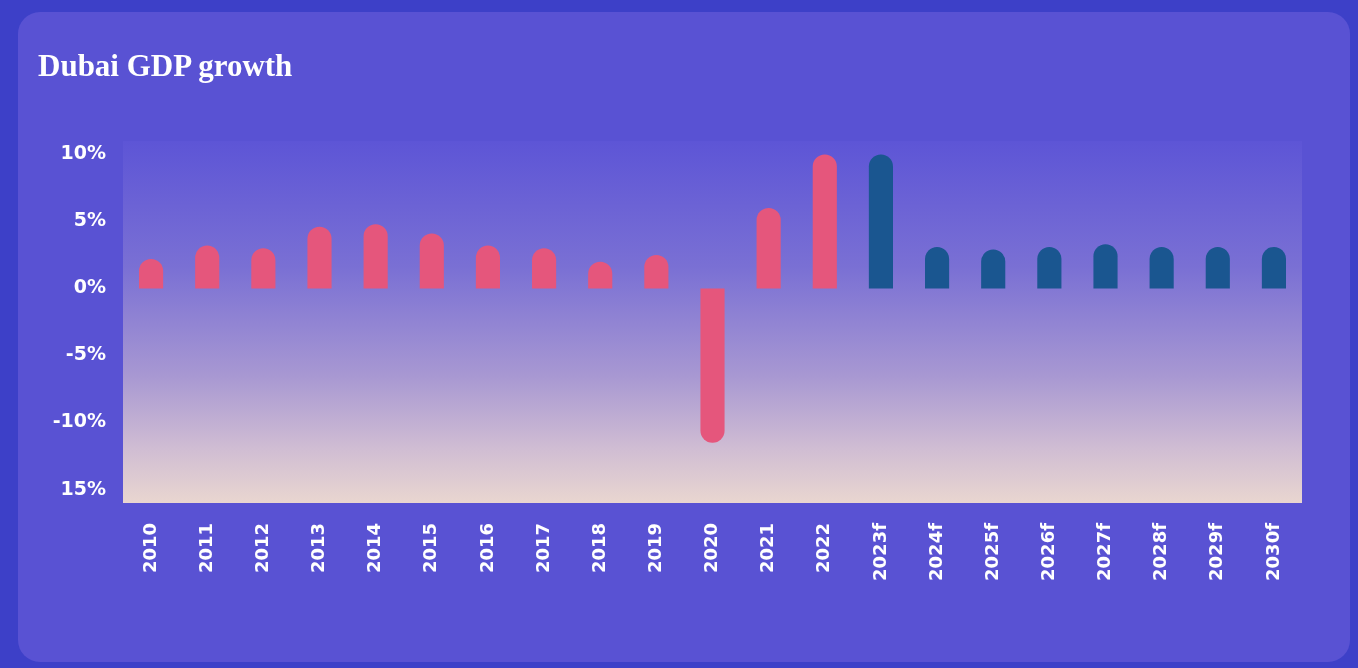 The width and height of the screenshot is (1358, 668). Describe the element at coordinates (318, 548) in the screenshot. I see `x-tick-label: 2013` at that location.